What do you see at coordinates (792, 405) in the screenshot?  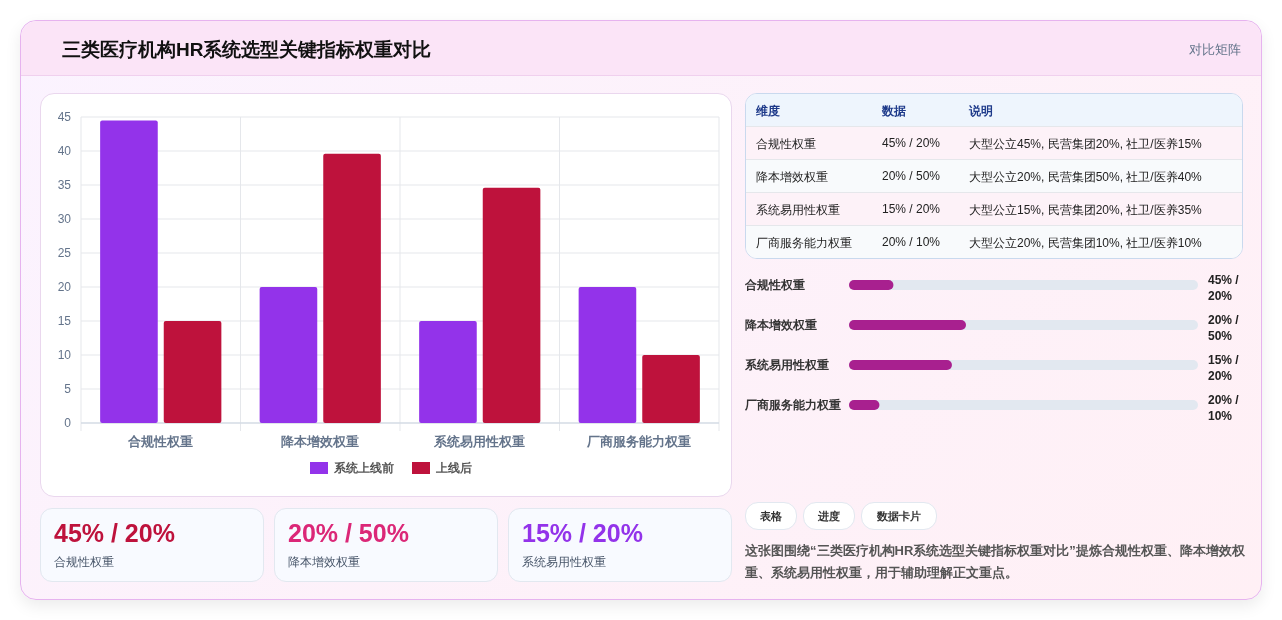 I see `y-tick-label: 厂商服务能力权重` at bounding box center [792, 405].